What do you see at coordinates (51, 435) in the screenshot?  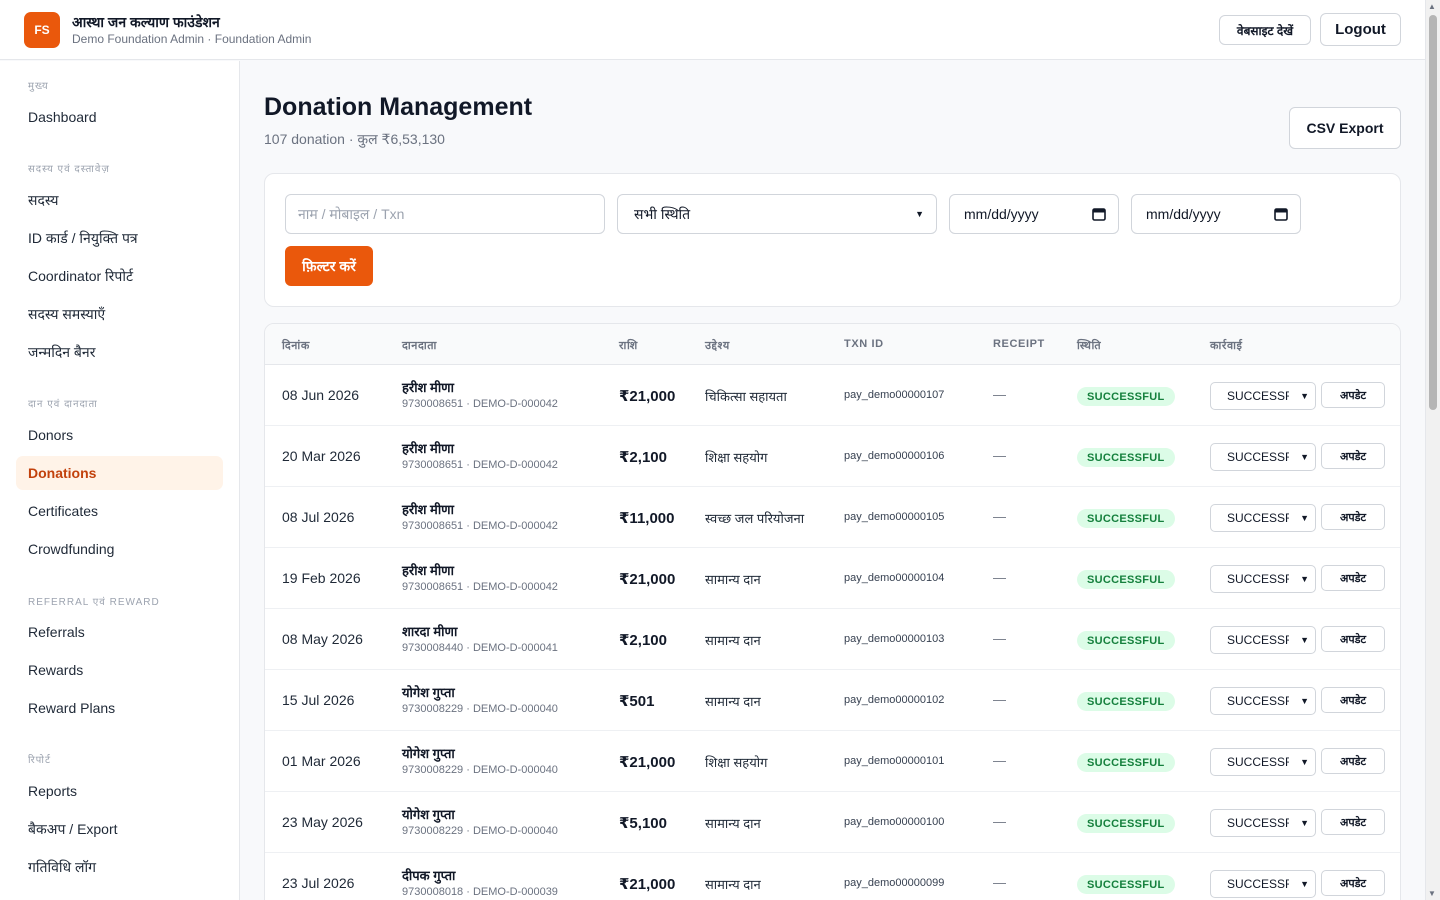 I see `sidebar-item-donors: Donors` at bounding box center [51, 435].